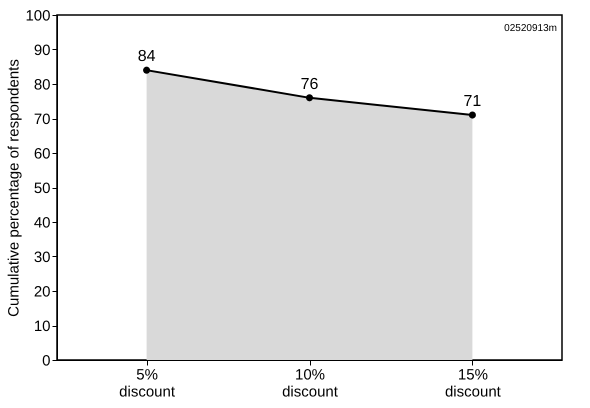 The image size is (590, 408). Describe the element at coordinates (42, 188) in the screenshot. I see `y-tick-label: 50` at that location.